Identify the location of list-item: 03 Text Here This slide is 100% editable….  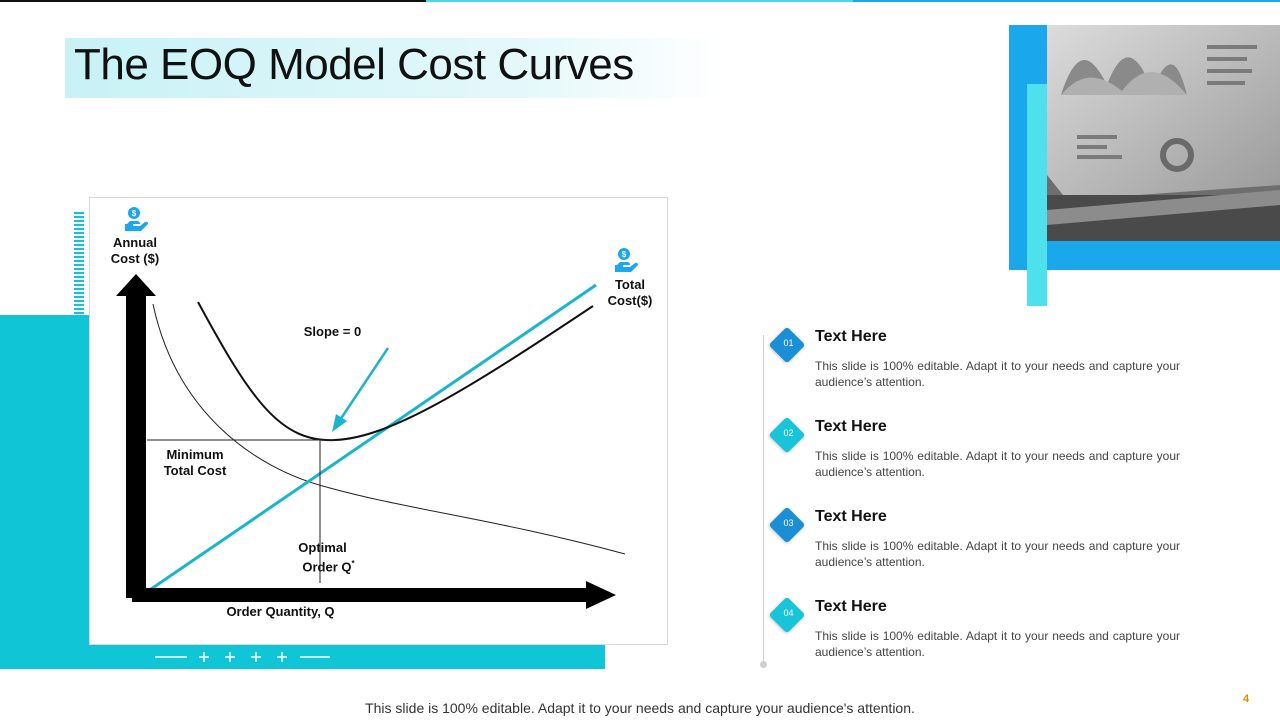
(979, 547).